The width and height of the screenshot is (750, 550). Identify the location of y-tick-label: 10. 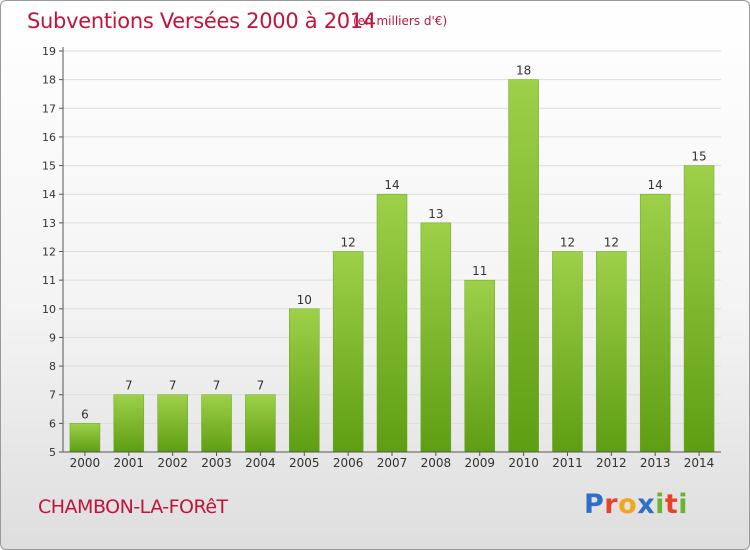
(49, 309).